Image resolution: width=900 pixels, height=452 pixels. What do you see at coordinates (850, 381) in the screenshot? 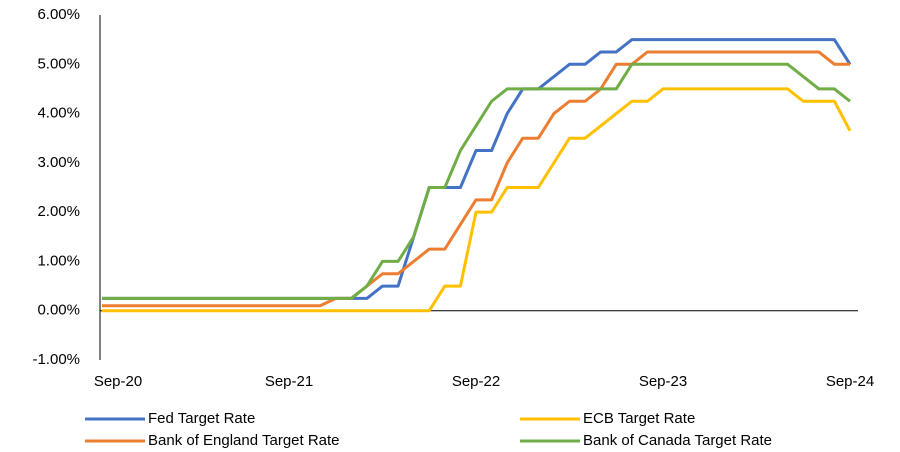
I see `x-tick-label: Sep-24` at bounding box center [850, 381].